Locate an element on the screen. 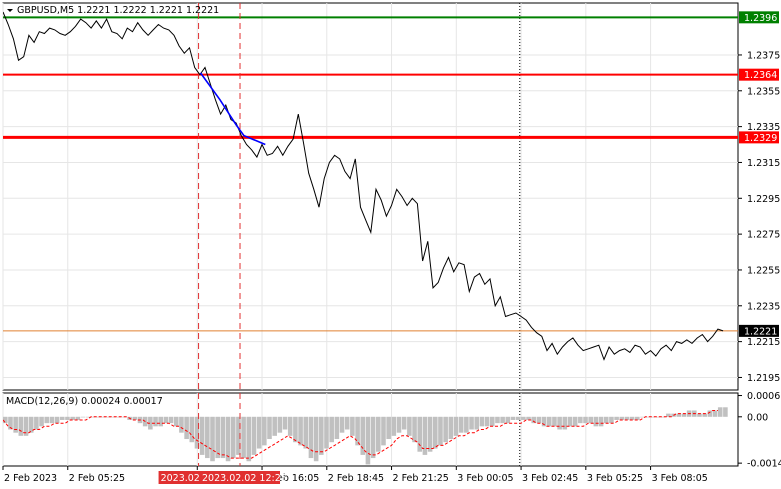 The image size is (781, 489). x-tick-label: 3 Feb 02:45 is located at coordinates (550, 478).